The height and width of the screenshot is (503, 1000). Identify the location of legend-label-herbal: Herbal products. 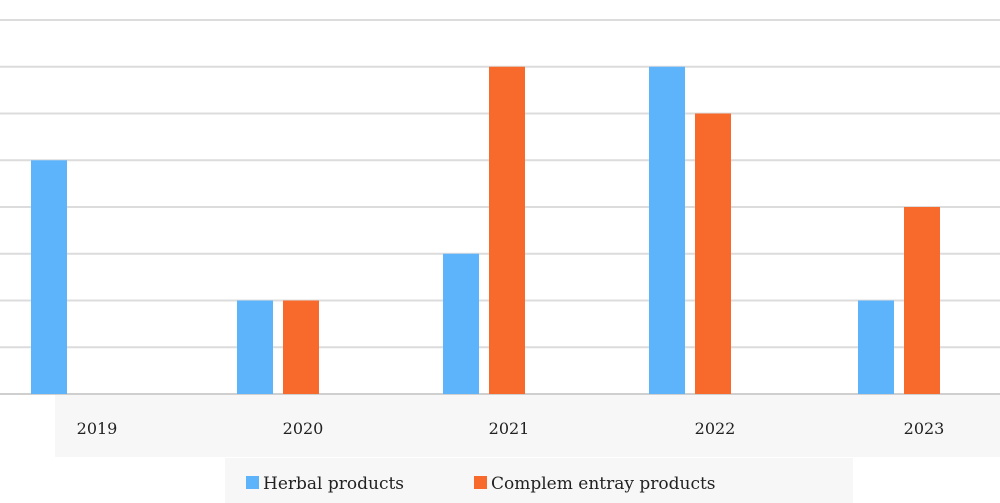
(333, 484).